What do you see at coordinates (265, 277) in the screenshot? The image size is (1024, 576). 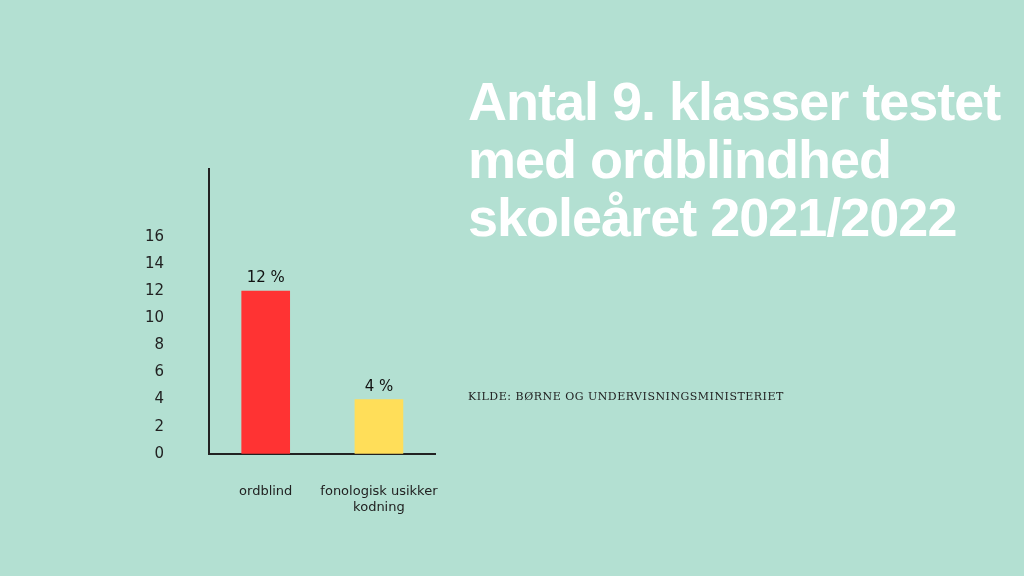 I see `data-label: 12 %` at bounding box center [265, 277].